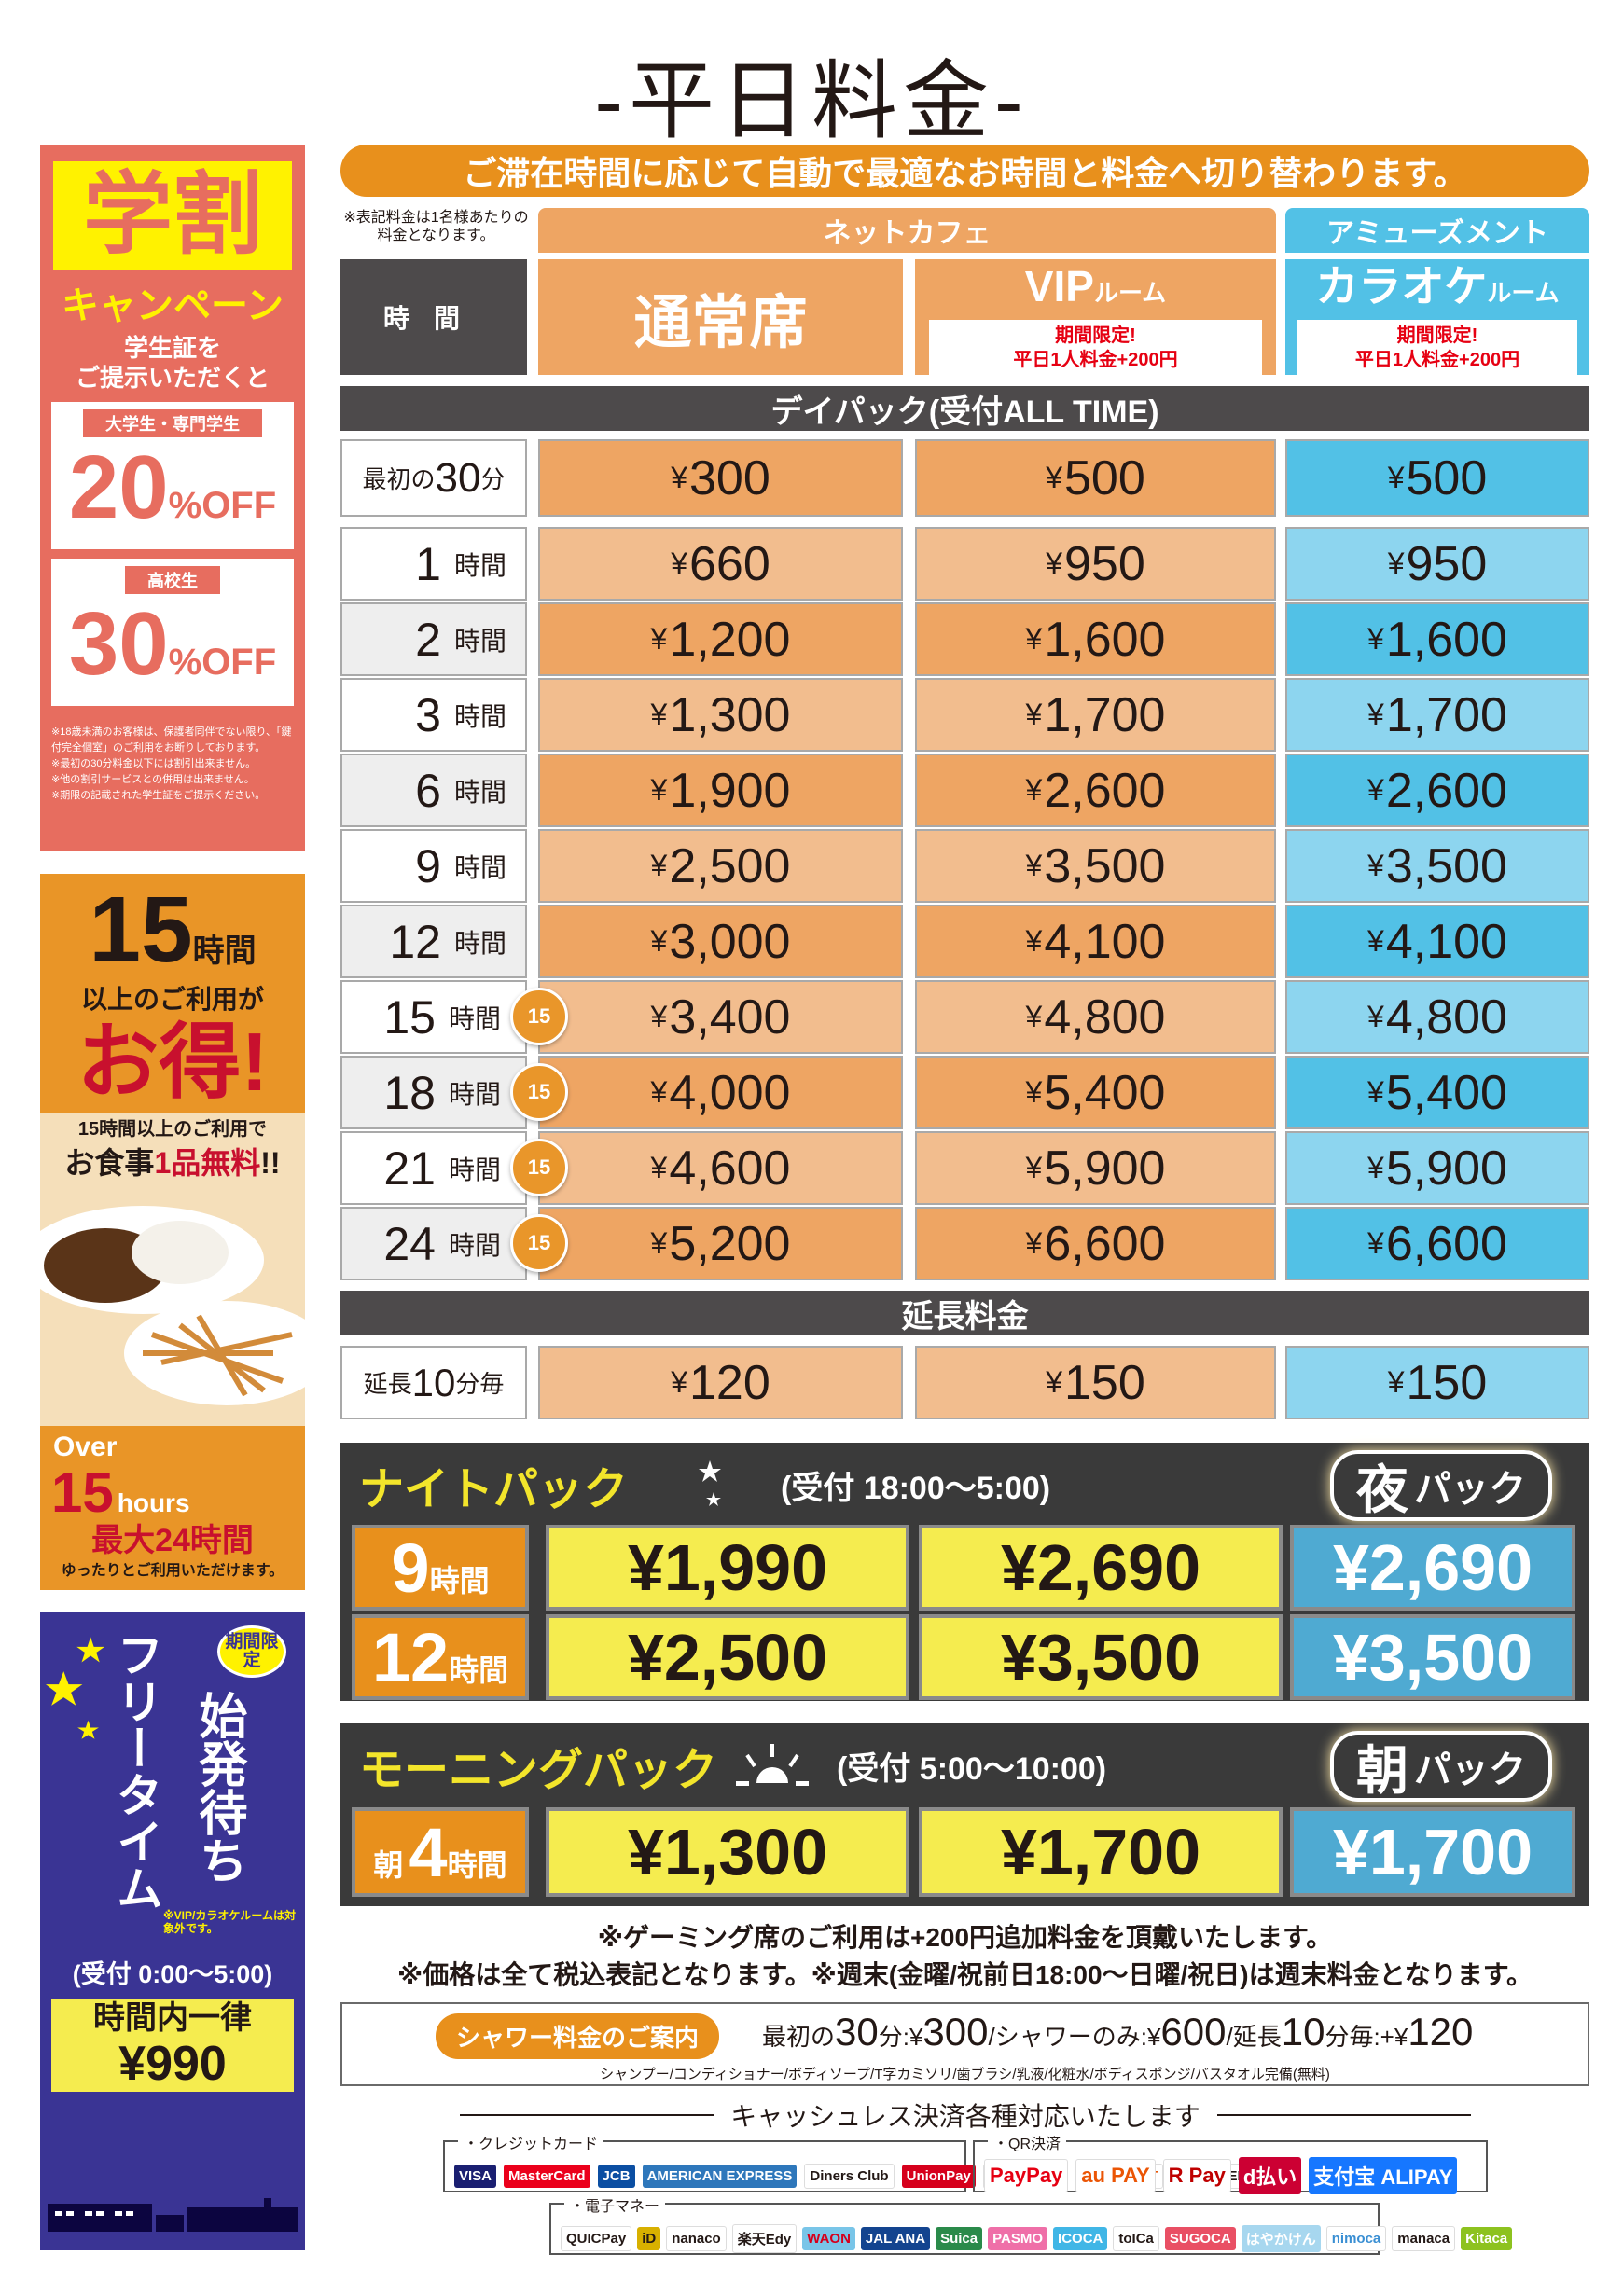 This screenshot has height=2296, width=1623. I want to click on text: /延長, so click(1254, 2037).